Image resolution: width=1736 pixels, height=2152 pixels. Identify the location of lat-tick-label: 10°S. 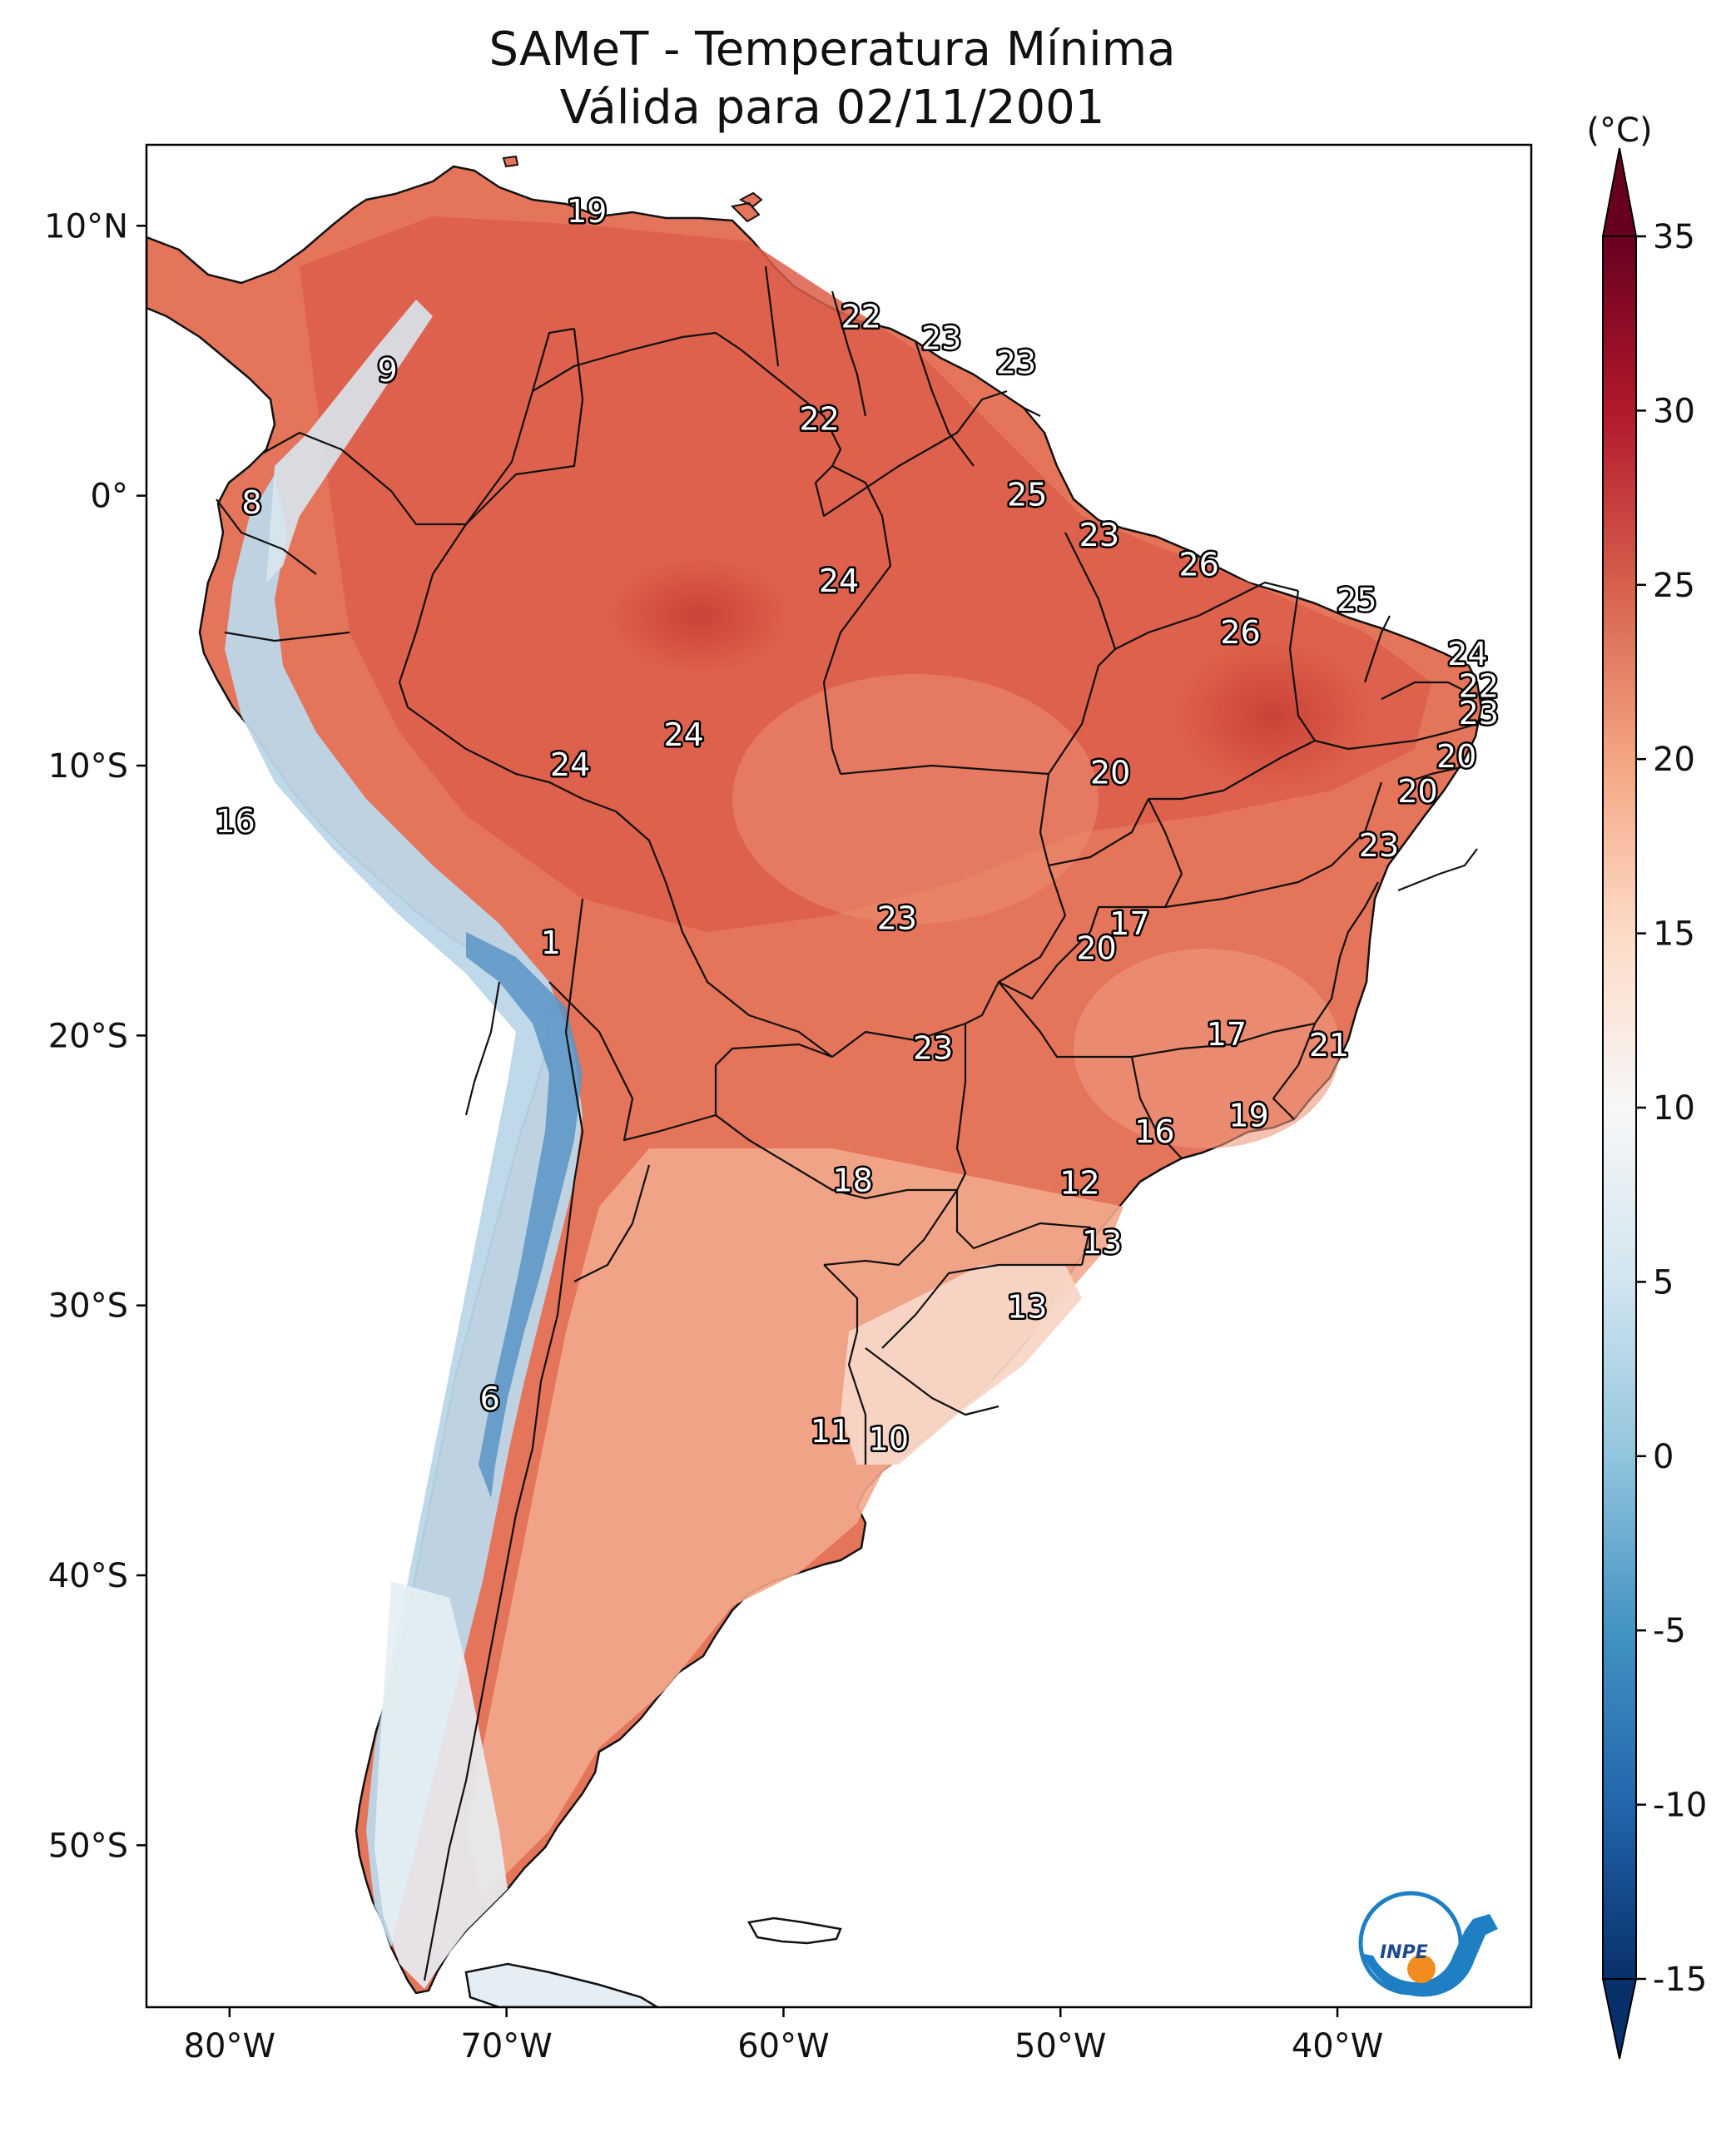
(88, 766).